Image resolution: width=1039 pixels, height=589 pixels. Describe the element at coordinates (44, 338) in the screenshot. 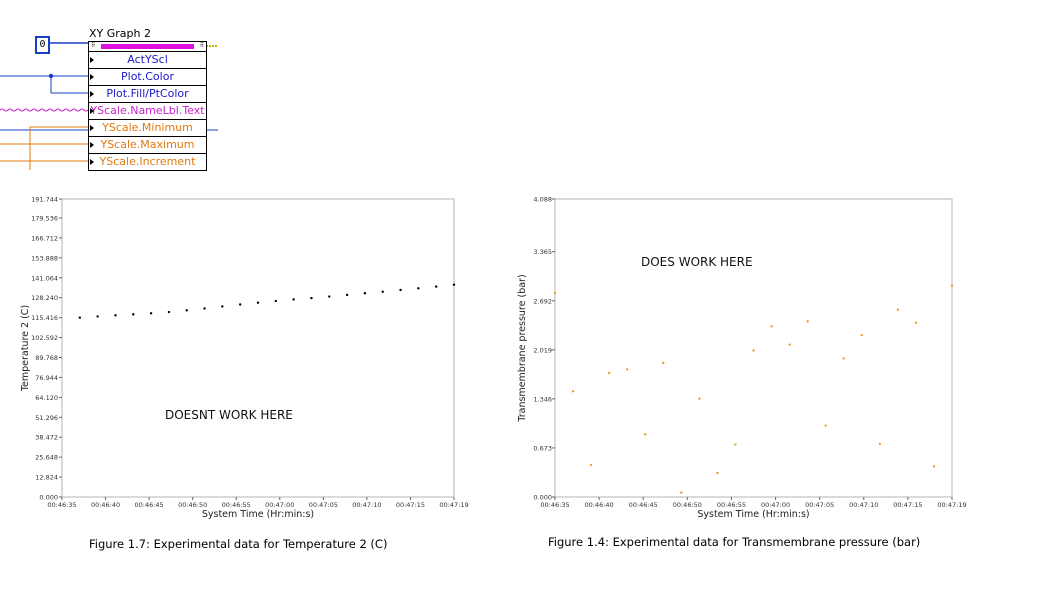

I see `y-tick-label: 102.592` at that location.